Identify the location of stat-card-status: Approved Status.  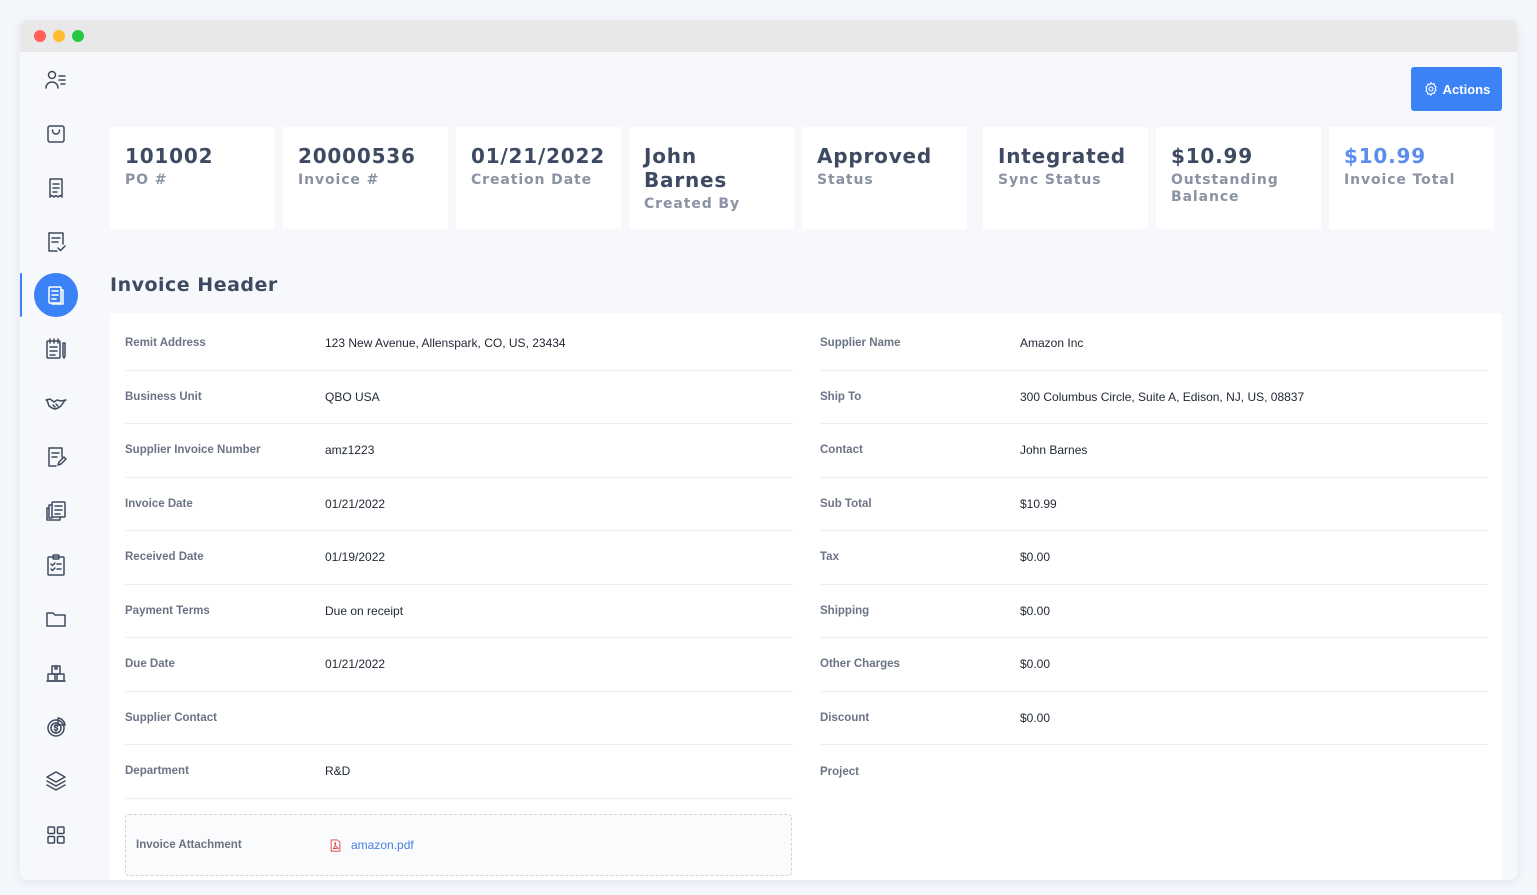
(884, 178).